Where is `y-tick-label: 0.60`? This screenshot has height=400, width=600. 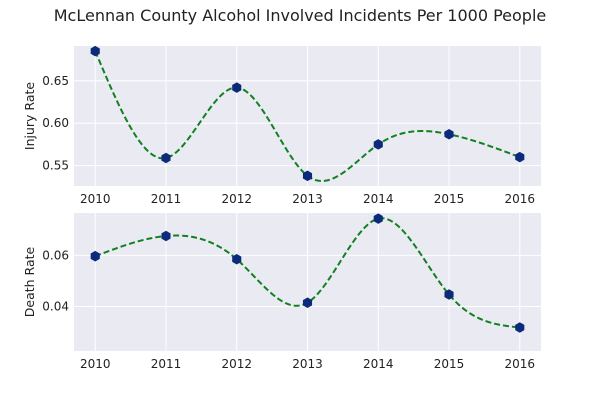 y-tick-label: 0.60 is located at coordinates (55, 123).